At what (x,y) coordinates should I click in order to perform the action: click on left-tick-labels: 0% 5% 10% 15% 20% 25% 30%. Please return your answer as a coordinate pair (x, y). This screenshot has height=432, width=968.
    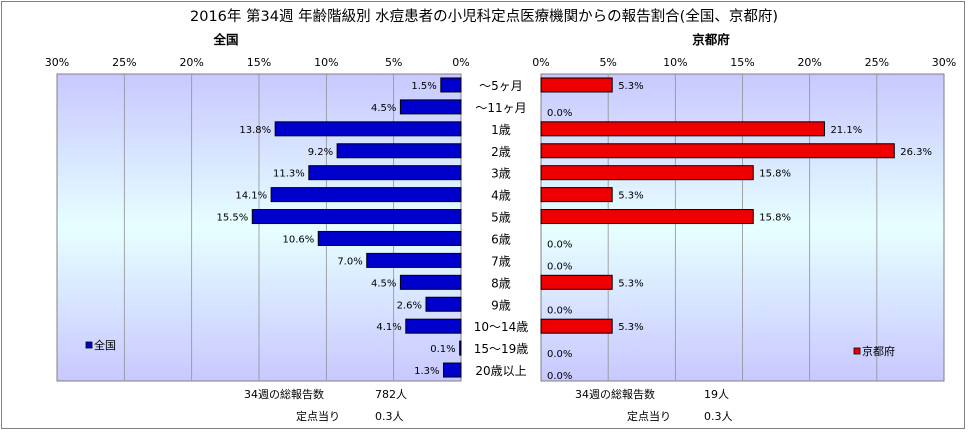
    Looking at the image, I should click on (257, 62).